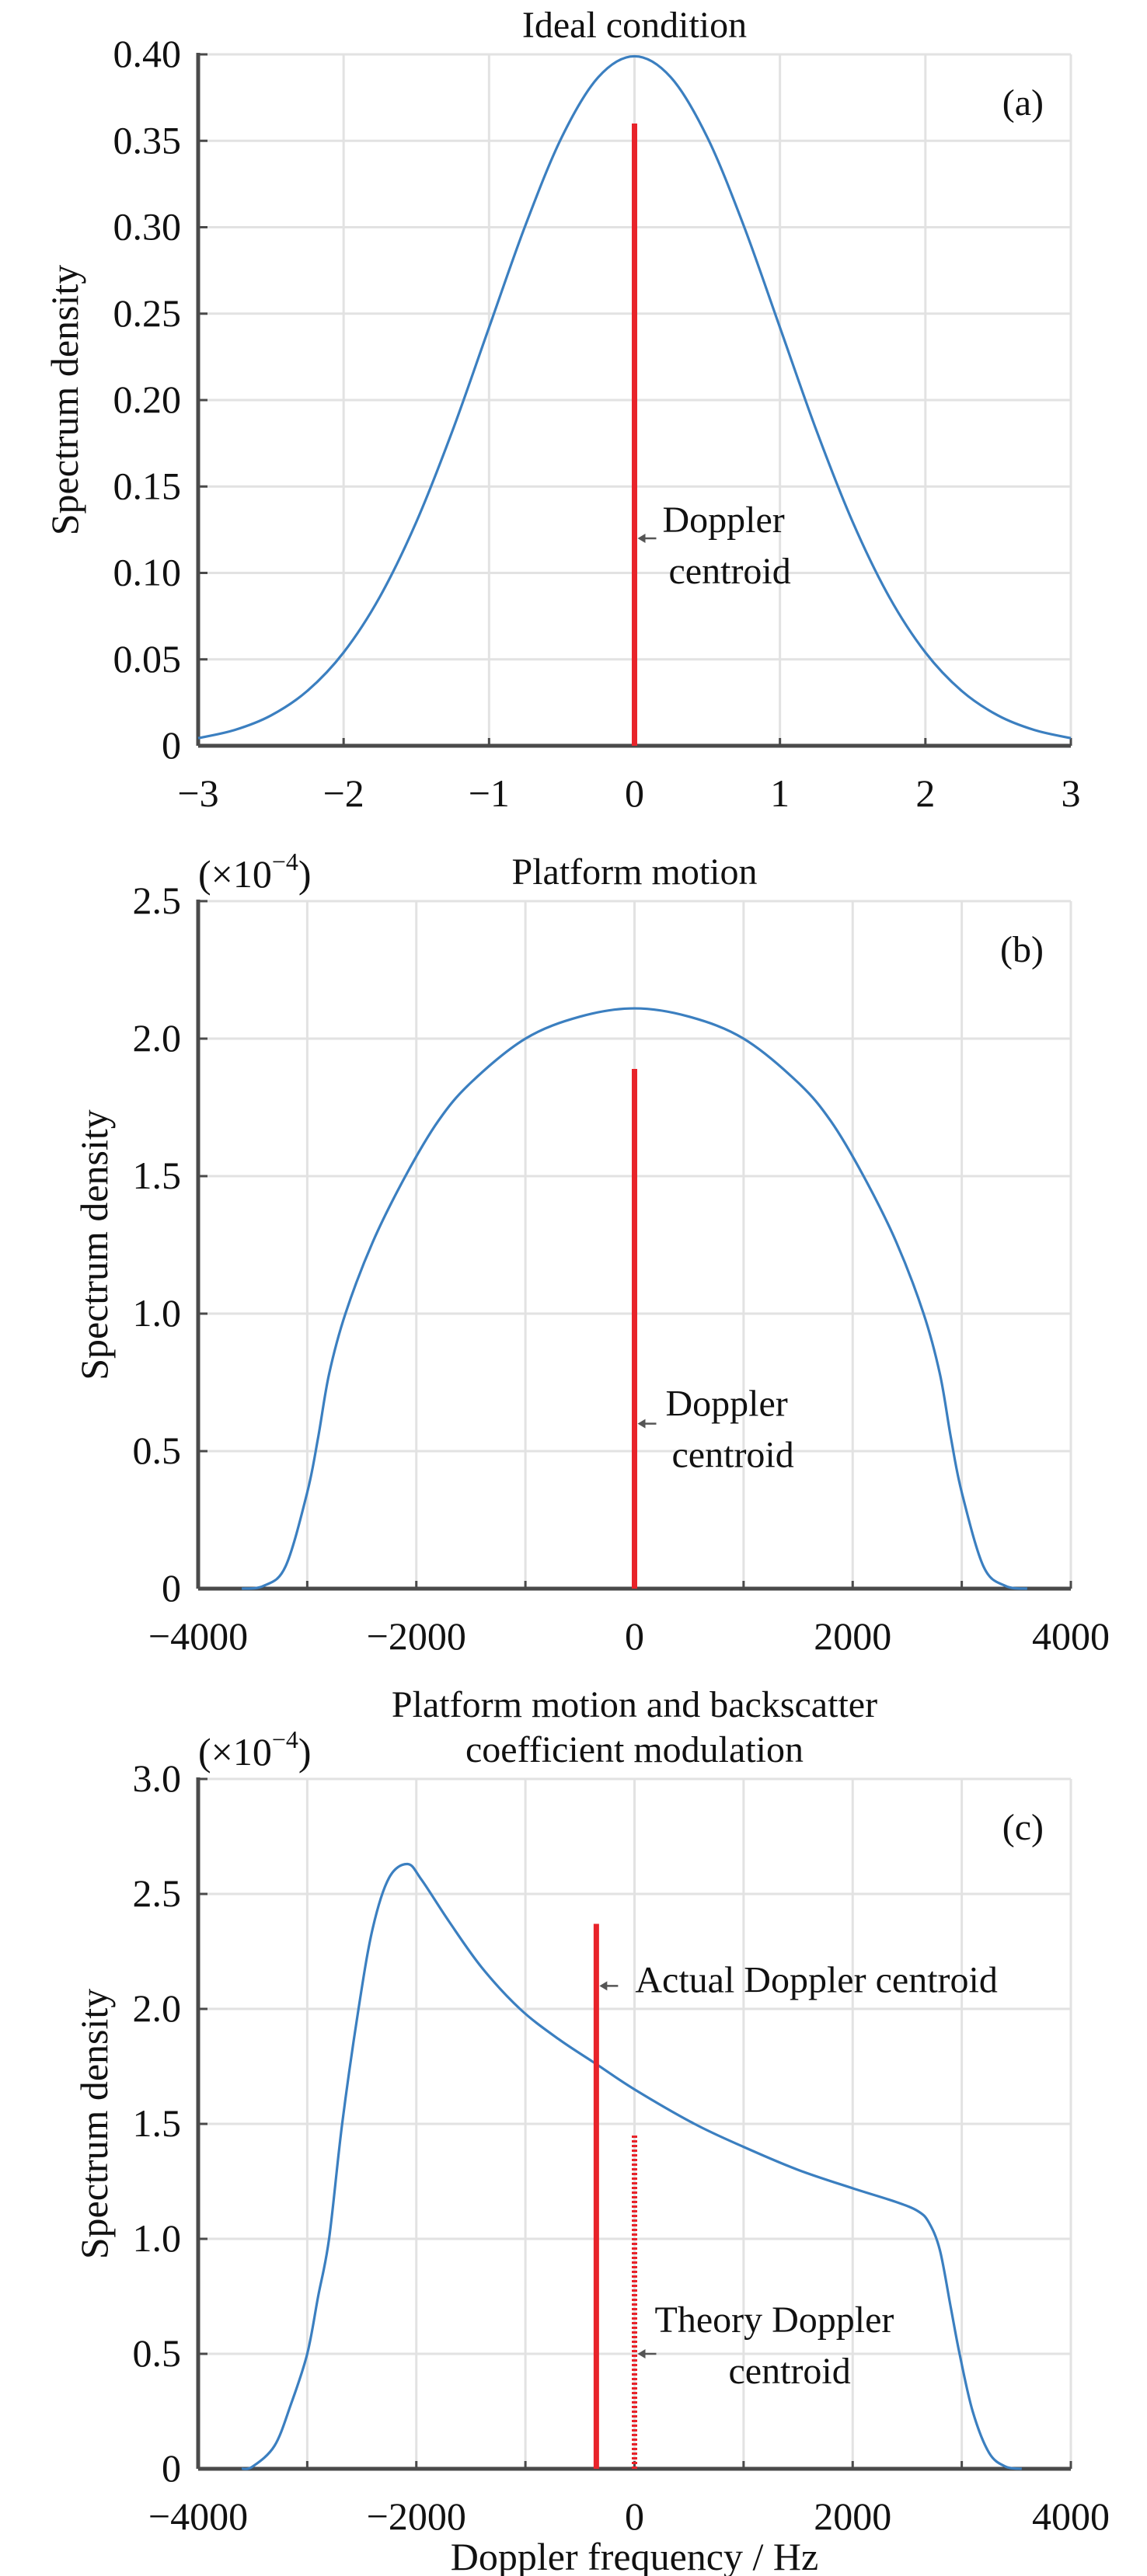 This screenshot has width=1147, height=2576. Describe the element at coordinates (1071, 793) in the screenshot. I see `x-tick-label: 3` at that location.